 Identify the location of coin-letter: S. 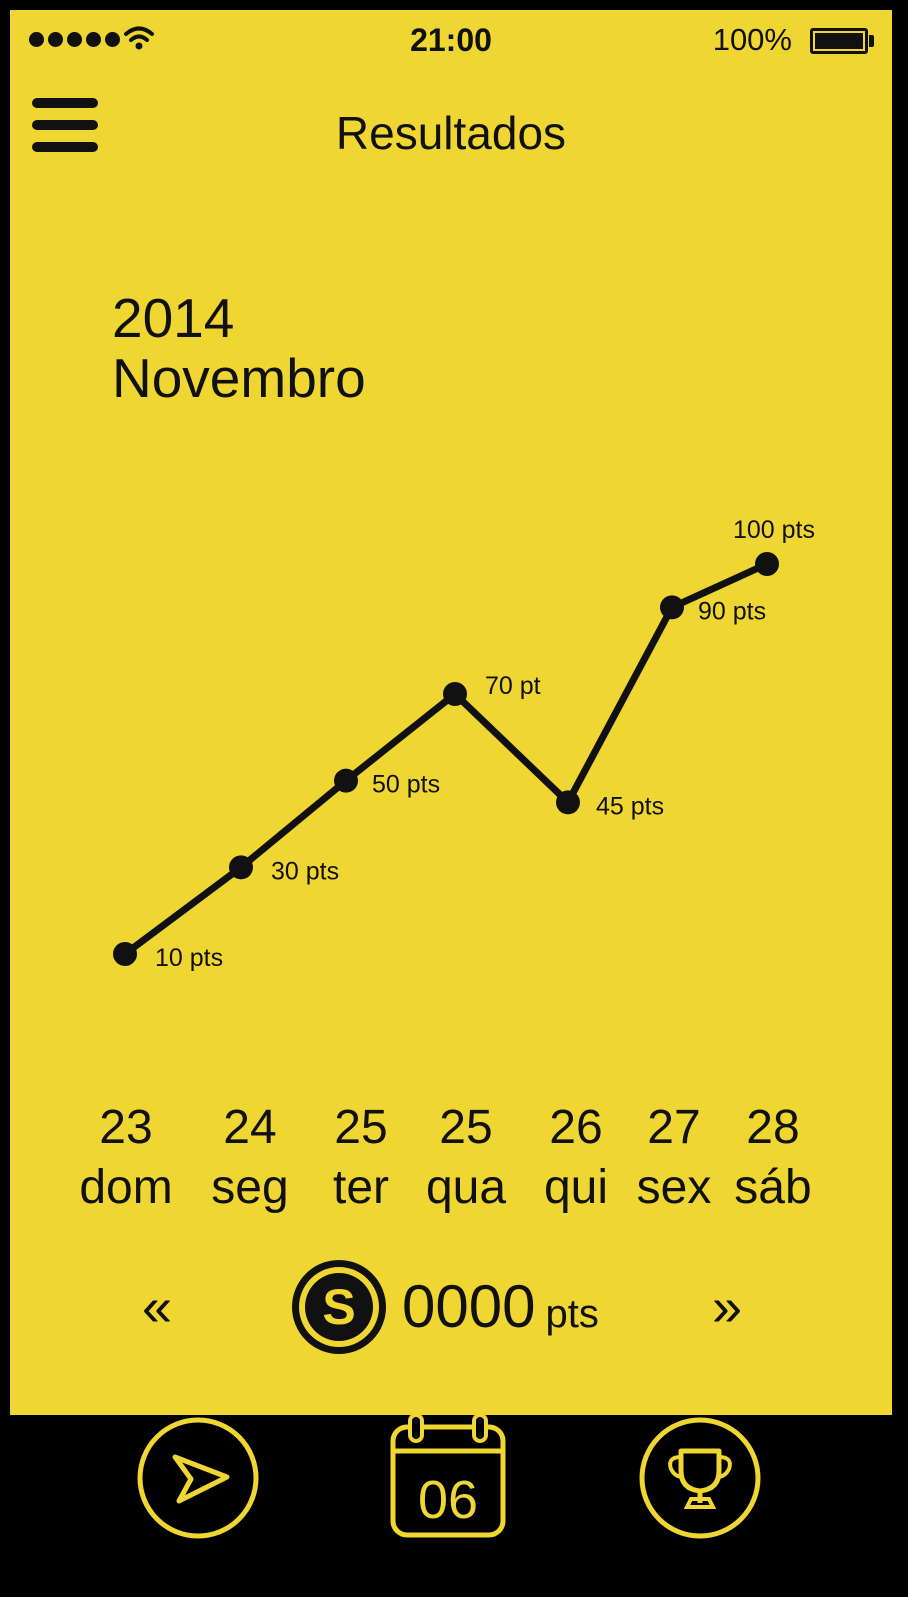
(339, 1307).